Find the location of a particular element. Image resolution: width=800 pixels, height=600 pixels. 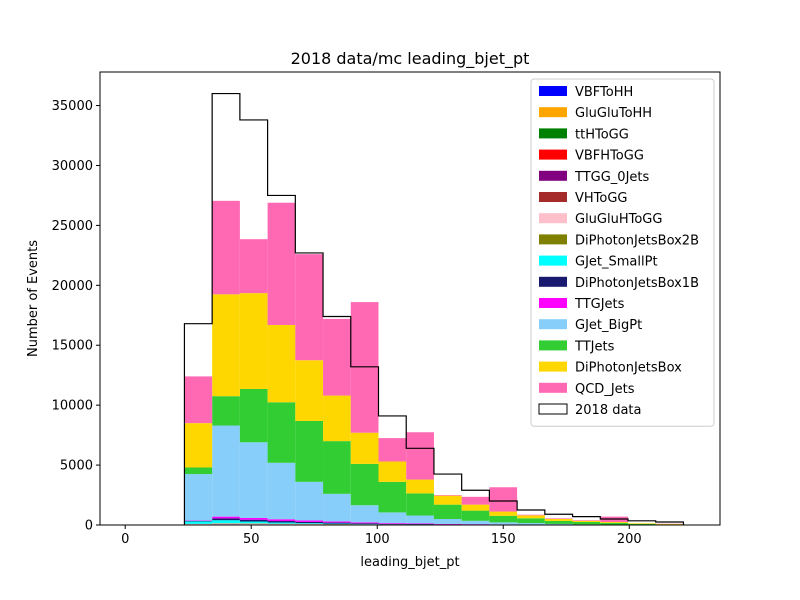

legend-entry: TTGG_0Jets is located at coordinates (594, 177).